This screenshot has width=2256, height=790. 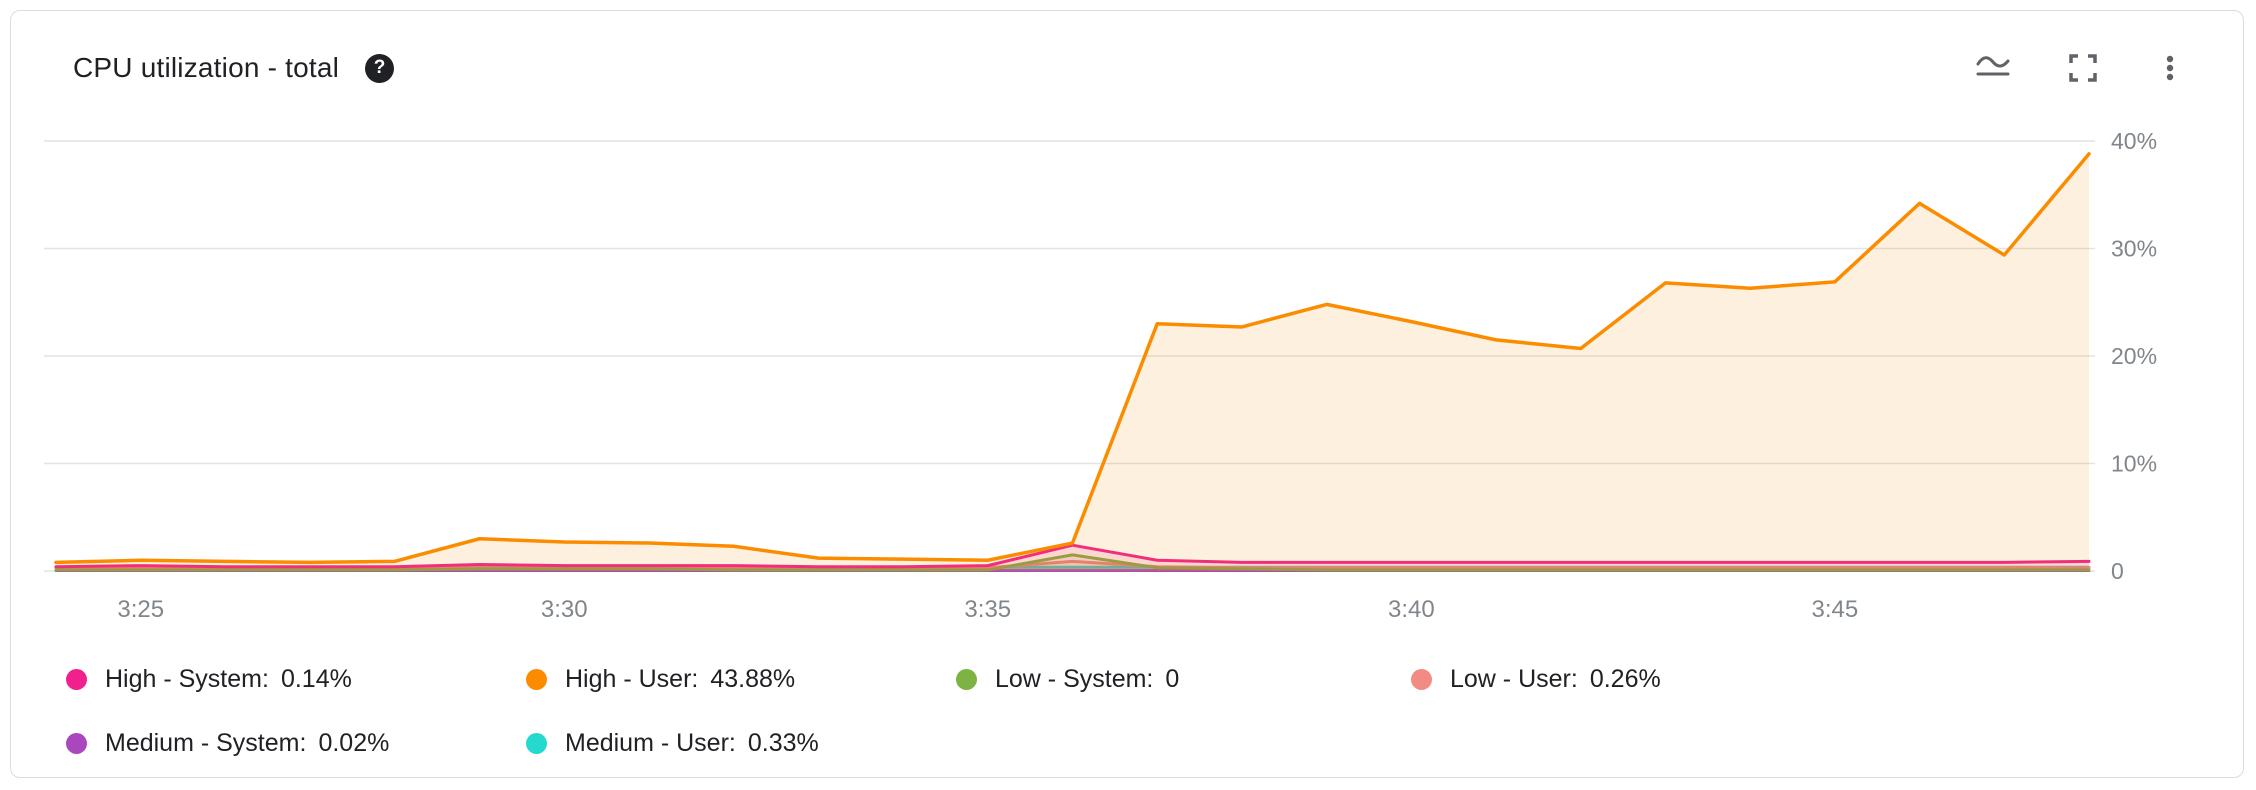 What do you see at coordinates (650, 742) in the screenshot?
I see `legend-label: Medium - User:` at bounding box center [650, 742].